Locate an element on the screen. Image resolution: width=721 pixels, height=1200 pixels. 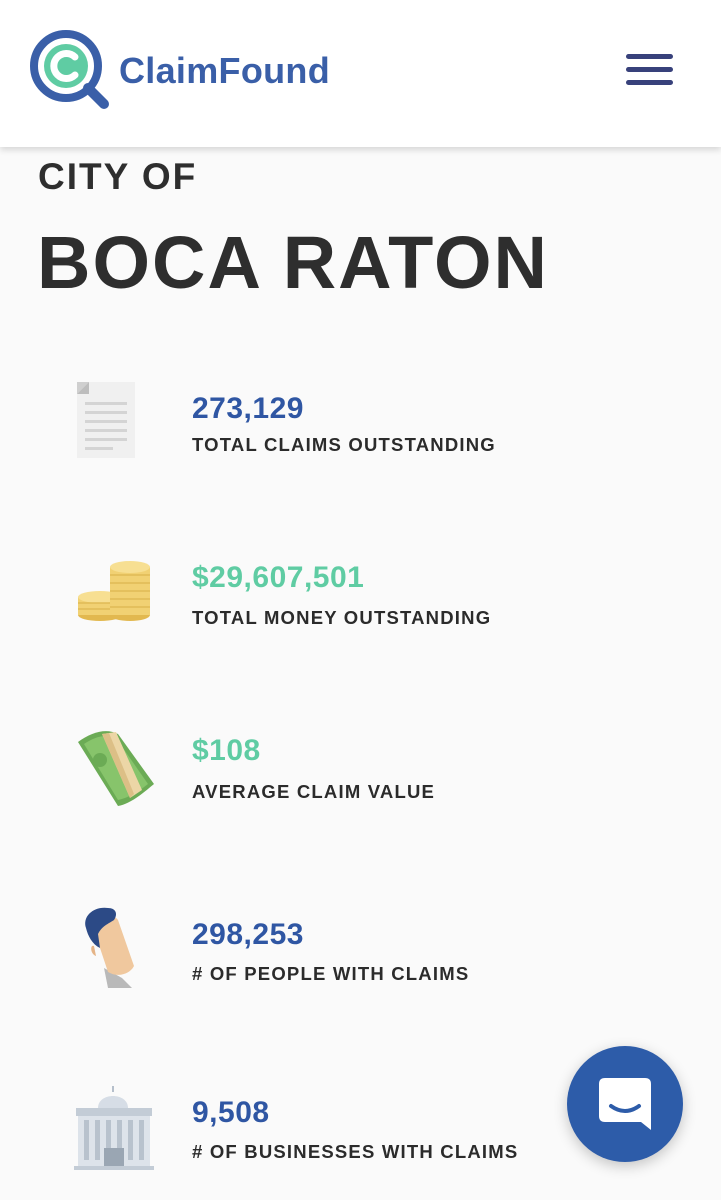
stat-value: $108 is located at coordinates (226, 750).